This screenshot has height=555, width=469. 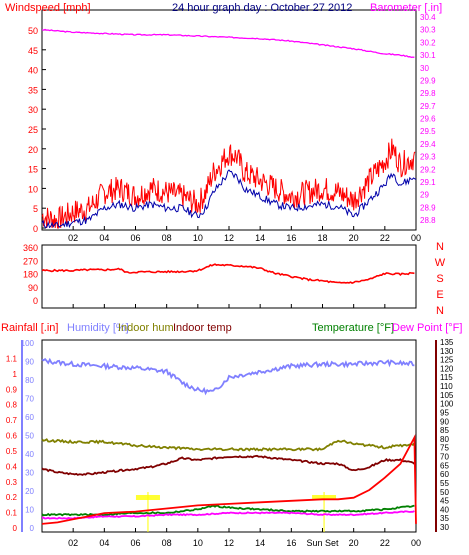 What do you see at coordinates (428, 207) in the screenshot?
I see `barometer-y-tick: 28.9` at bounding box center [428, 207].